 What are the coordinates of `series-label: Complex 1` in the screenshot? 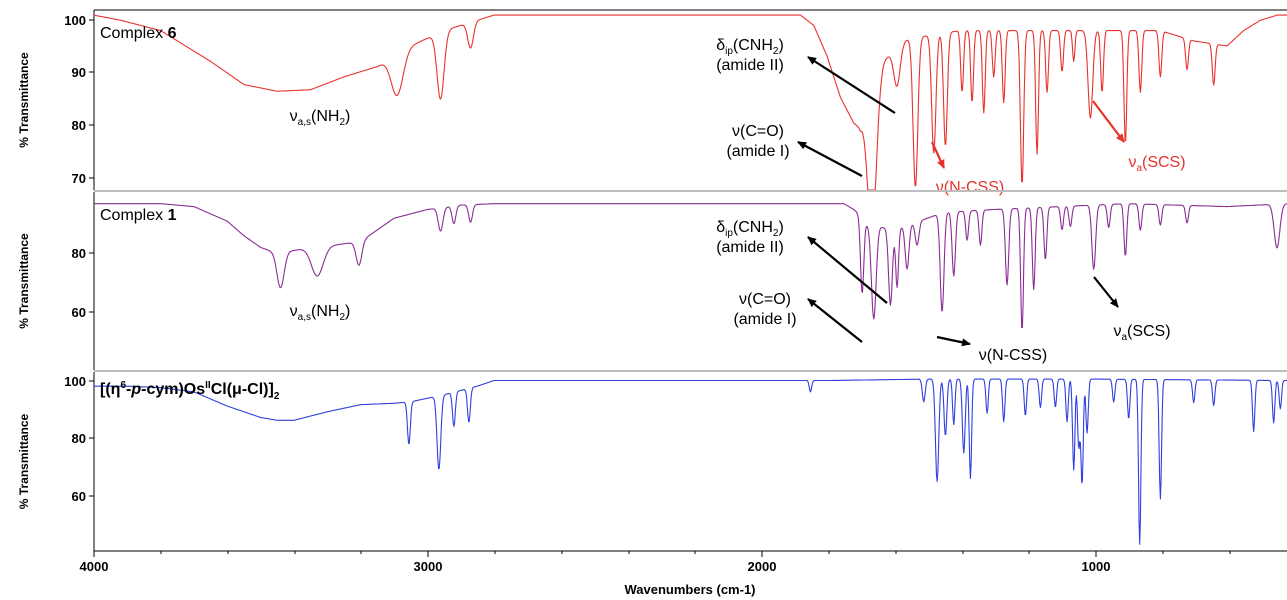 It's located at (138, 215).